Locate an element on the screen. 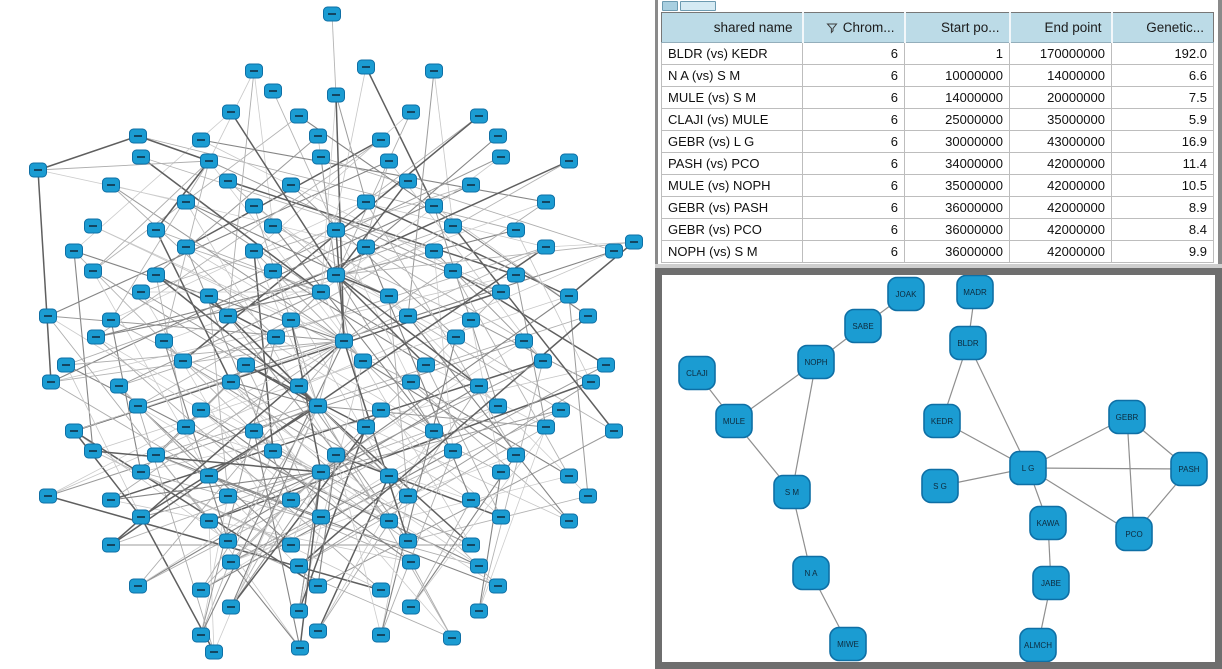 The image size is (1222, 669). table-cell: PASH (vs) PCO is located at coordinates (732, 163).